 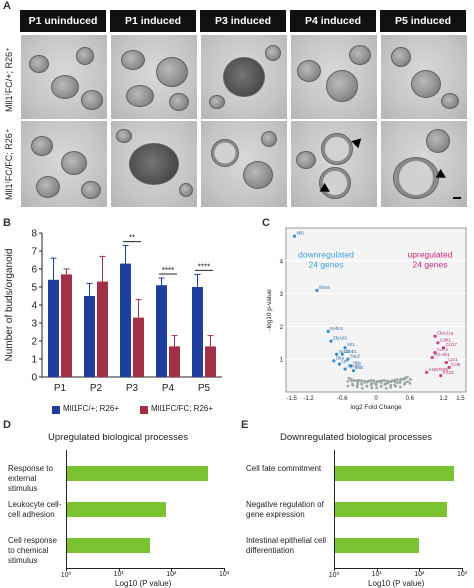 What do you see at coordinates (376, 407) in the screenshot?
I see `x-axis-label: log2 Fold Change` at bounding box center [376, 407].